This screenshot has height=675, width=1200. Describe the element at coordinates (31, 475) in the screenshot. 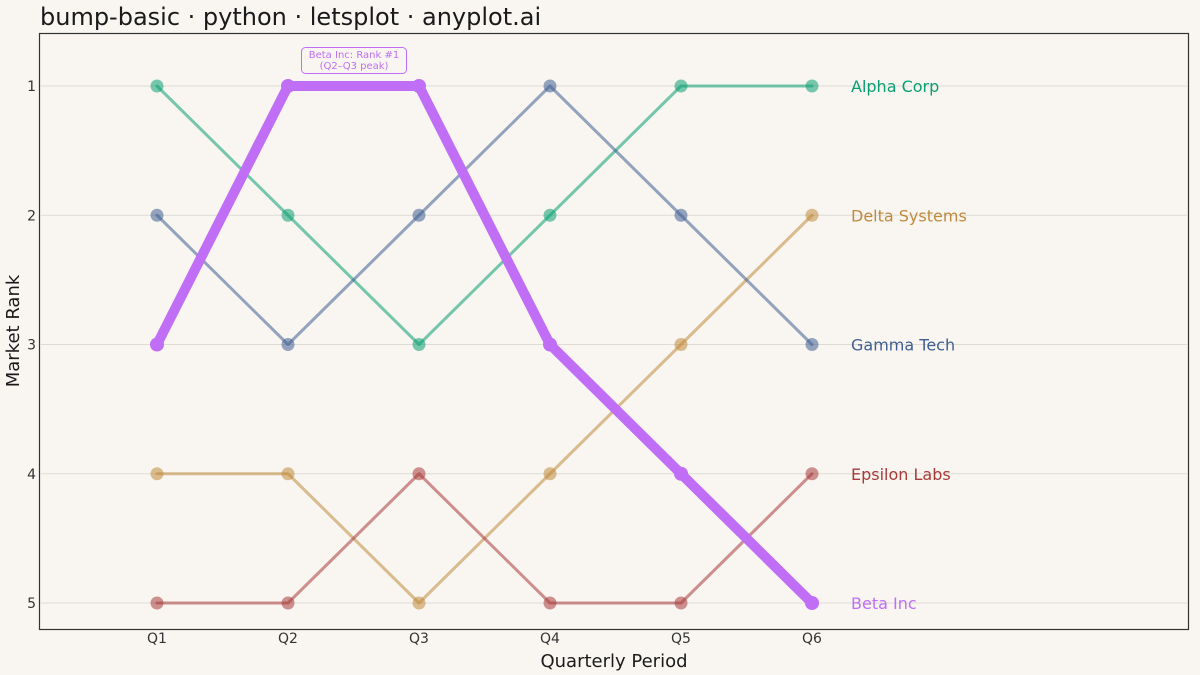

I see `y-tick-label: 4` at that location.